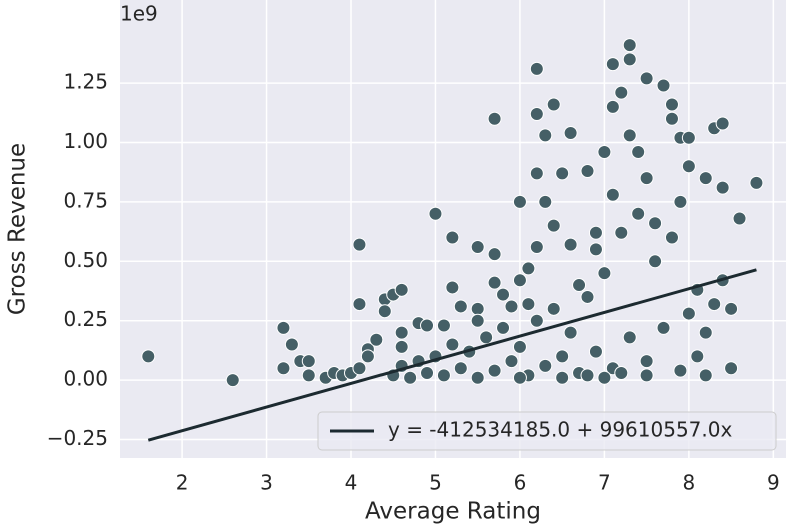 The width and height of the screenshot is (794, 531). Describe the element at coordinates (85, 200) in the screenshot. I see `y-tick-label: 0.75` at that location.